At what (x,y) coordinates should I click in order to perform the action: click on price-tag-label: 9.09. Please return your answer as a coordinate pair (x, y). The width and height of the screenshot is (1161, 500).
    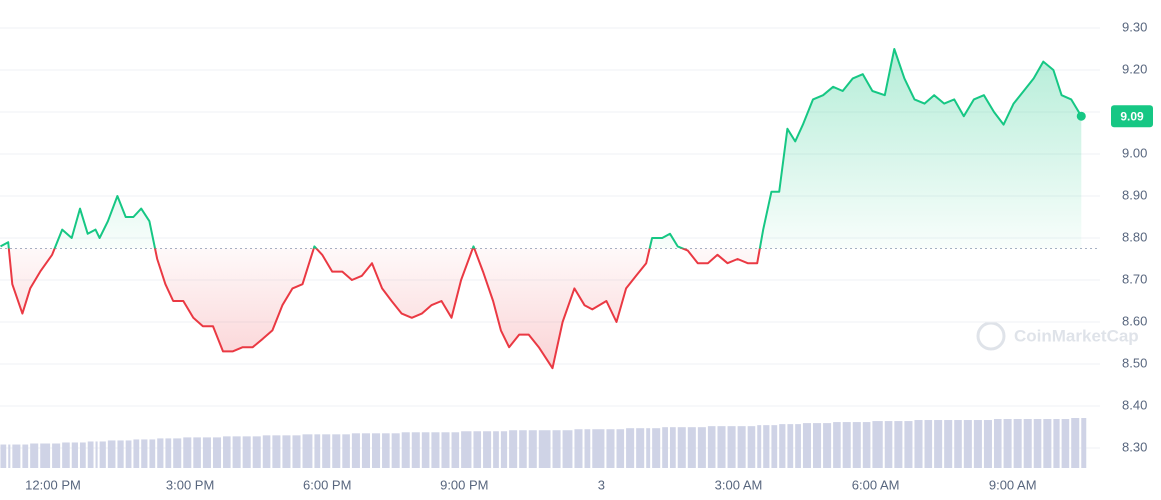
    Looking at the image, I should click on (1132, 116).